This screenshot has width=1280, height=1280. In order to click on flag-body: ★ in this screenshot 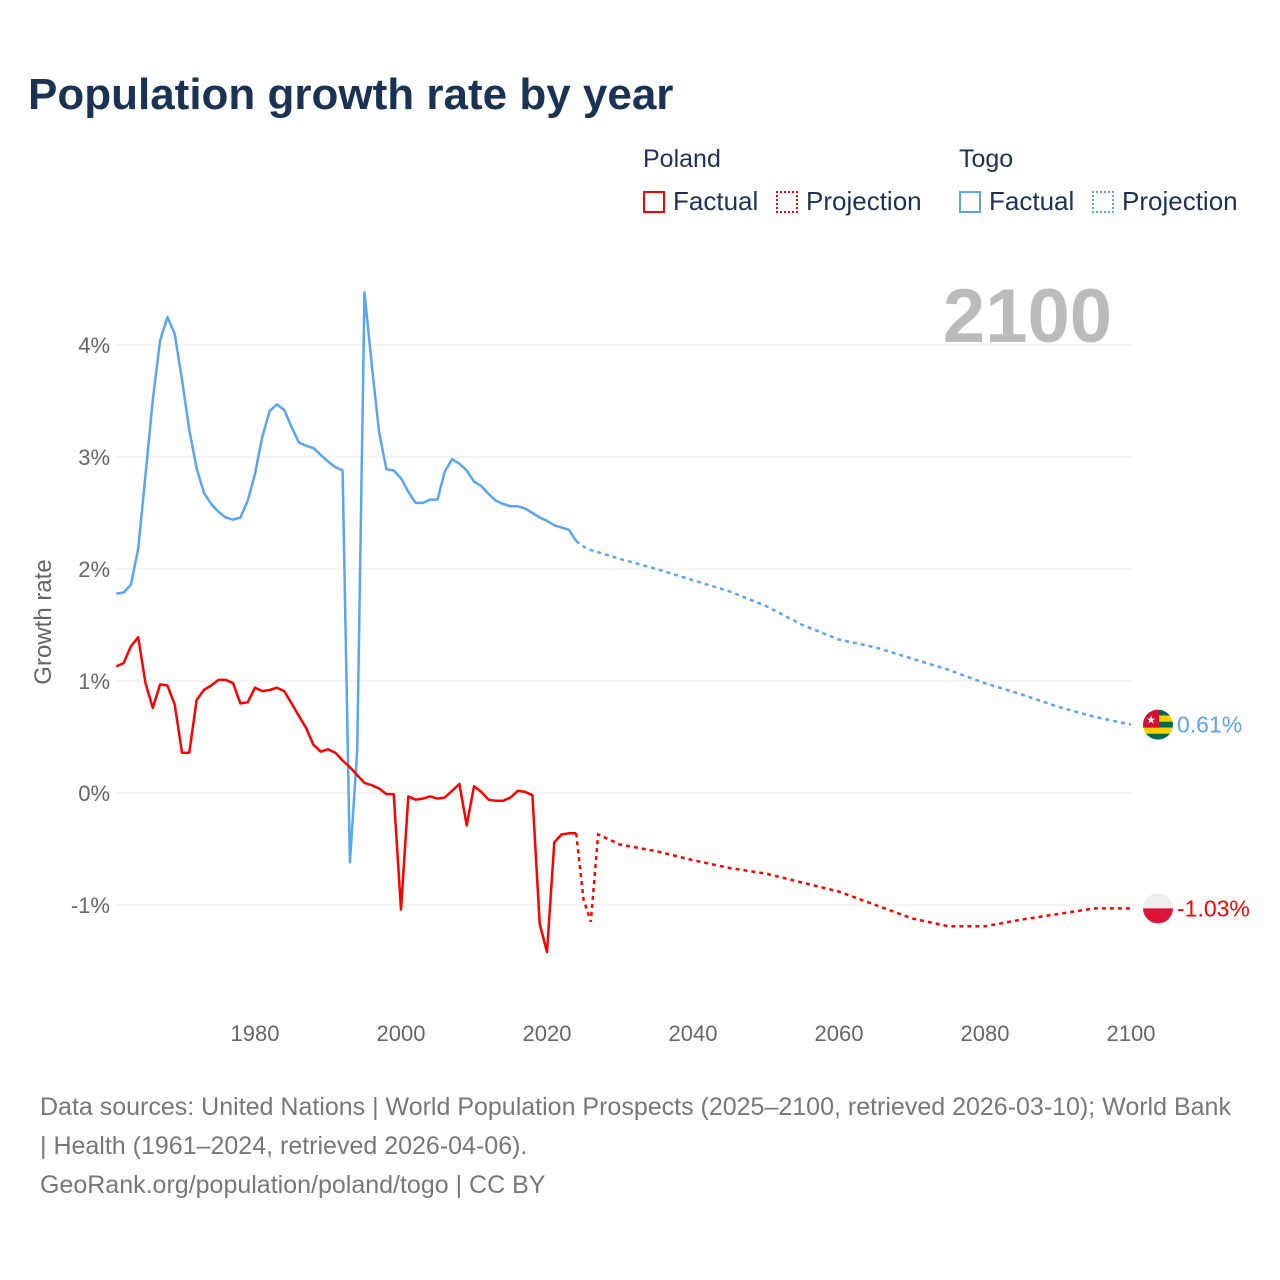, I will do `click(1158, 724)`.